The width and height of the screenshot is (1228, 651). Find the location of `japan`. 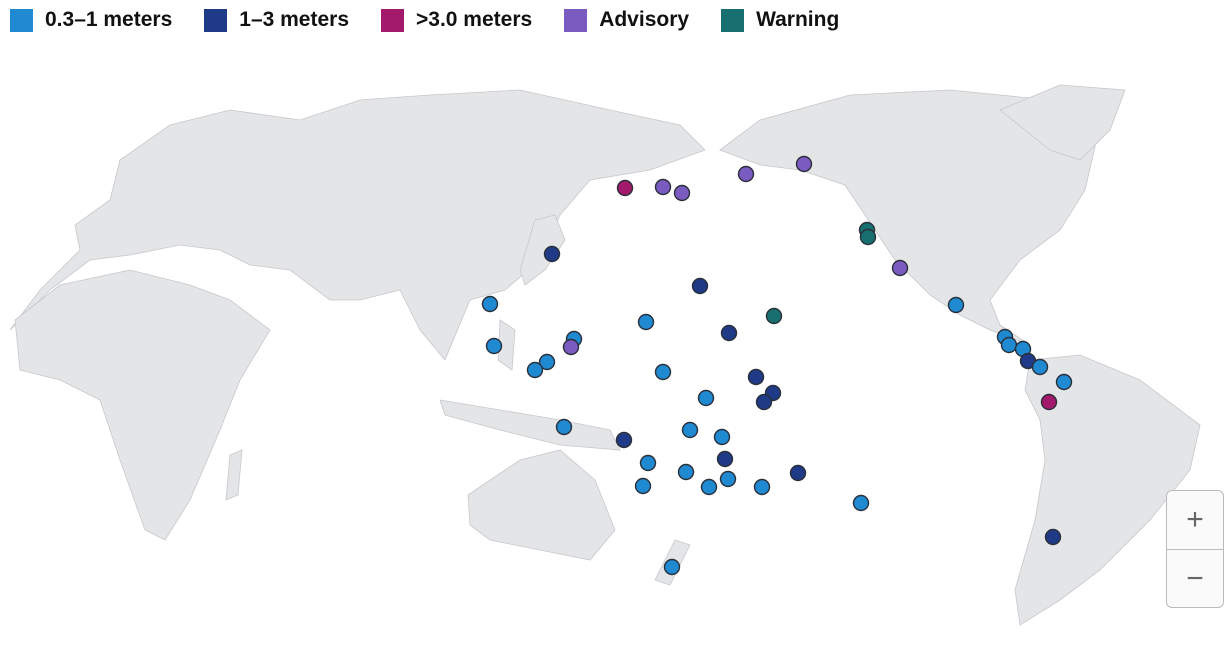

japan is located at coordinates (542, 250).